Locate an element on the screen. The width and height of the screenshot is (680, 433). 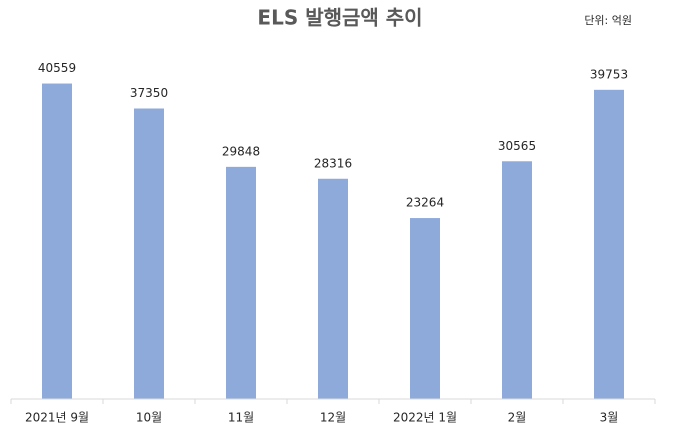
data-label: 29848 is located at coordinates (241, 151).